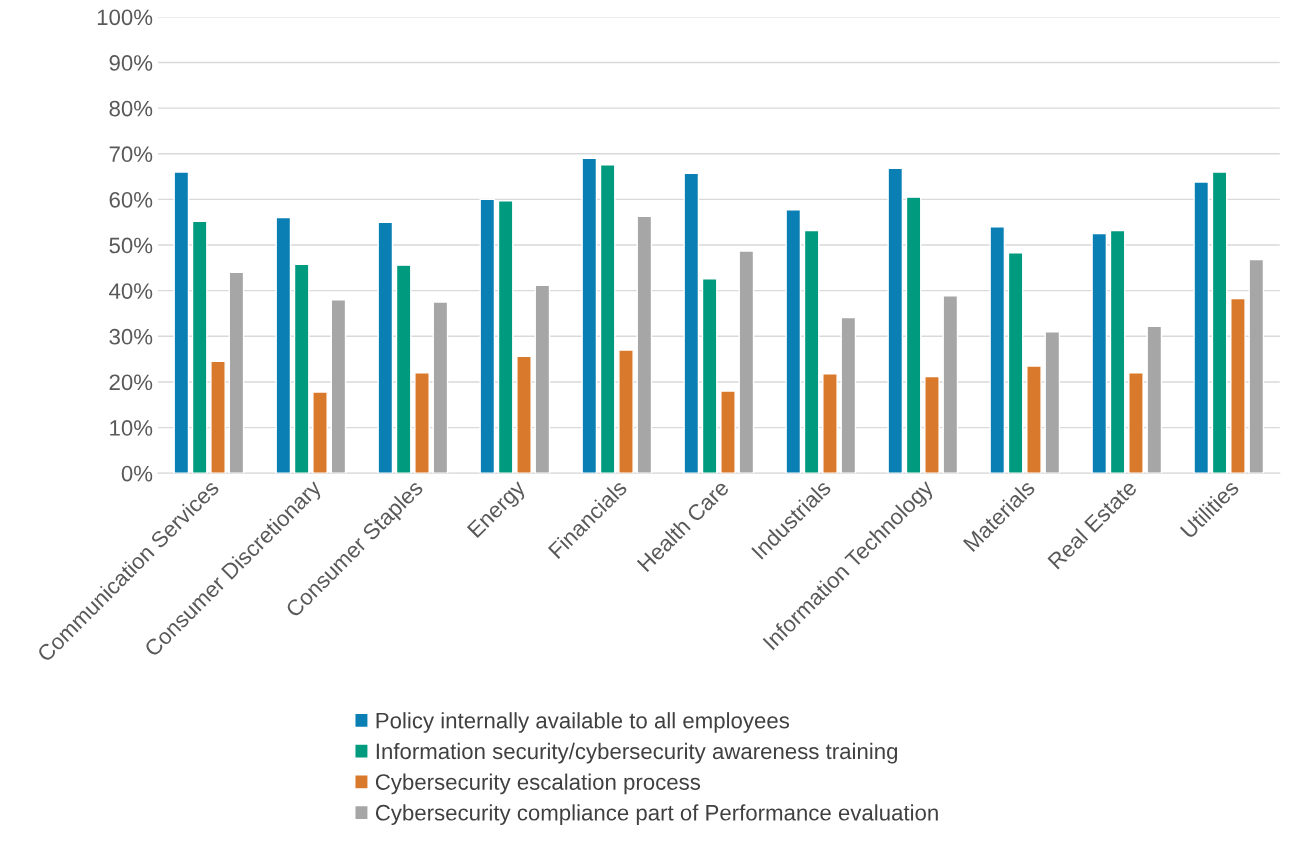  What do you see at coordinates (538, 784) in the screenshot?
I see `legend-label: Cybersecurity escalation process` at bounding box center [538, 784].